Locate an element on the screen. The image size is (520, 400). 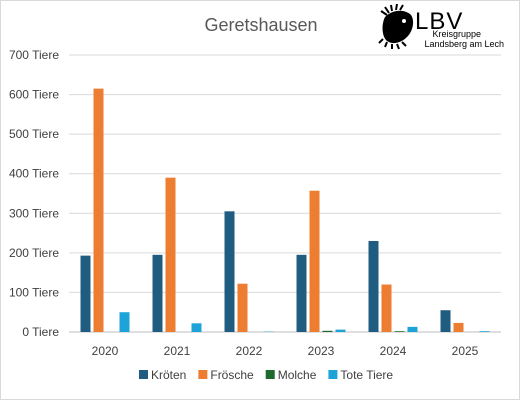
logo-line2: Landsberg am Lech is located at coordinates (464, 44).